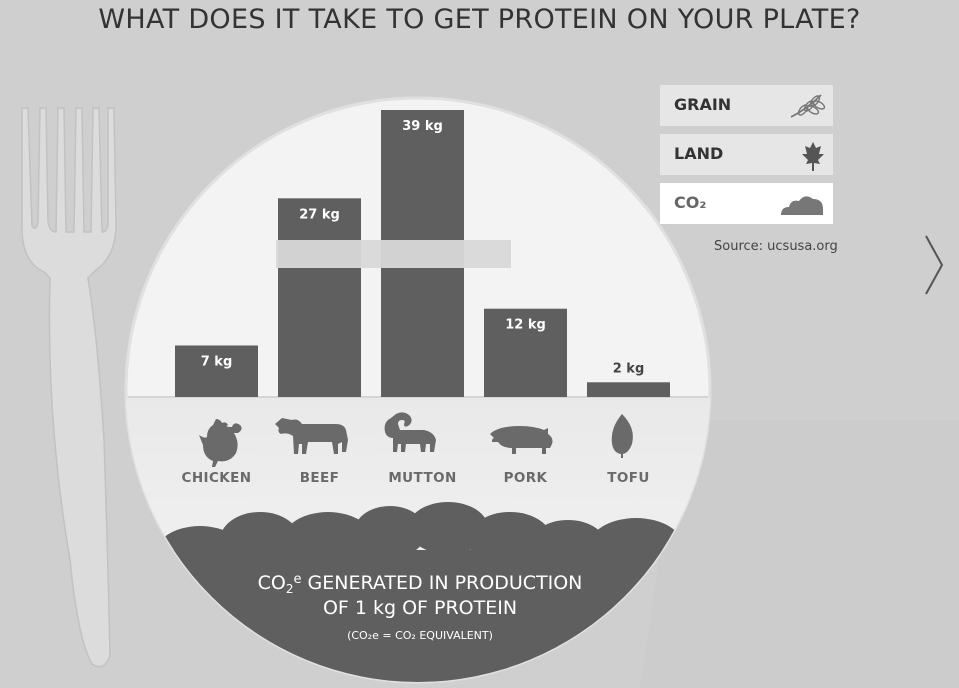  What do you see at coordinates (319, 214) in the screenshot?
I see `bar-value-label: 27 kg` at bounding box center [319, 214].